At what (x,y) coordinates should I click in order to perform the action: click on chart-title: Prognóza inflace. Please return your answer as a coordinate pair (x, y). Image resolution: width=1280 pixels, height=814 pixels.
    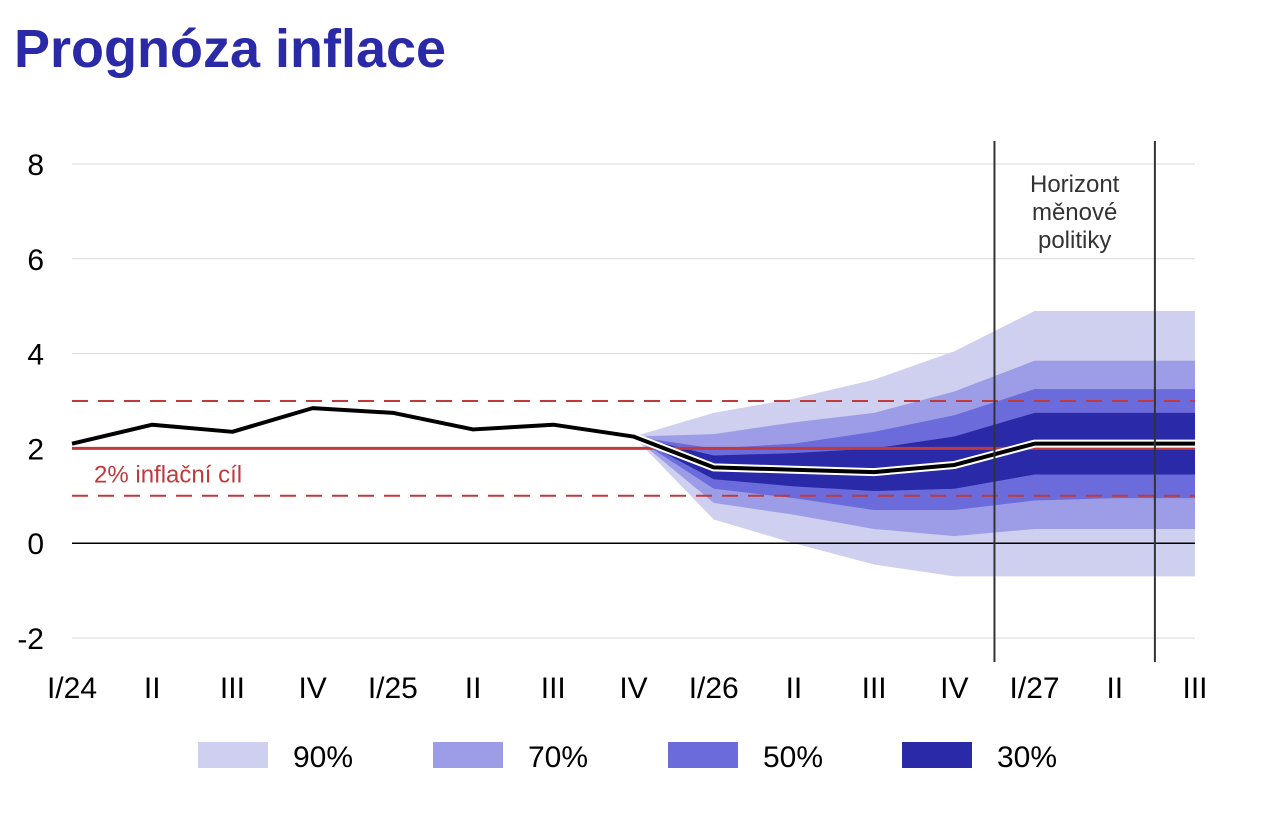
    Looking at the image, I should click on (230, 49).